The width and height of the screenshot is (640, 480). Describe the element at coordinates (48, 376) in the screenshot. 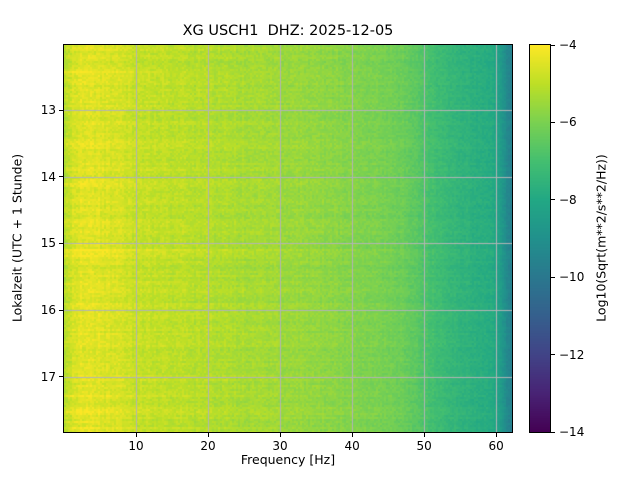

I see `y-tick-label: 17` at that location.